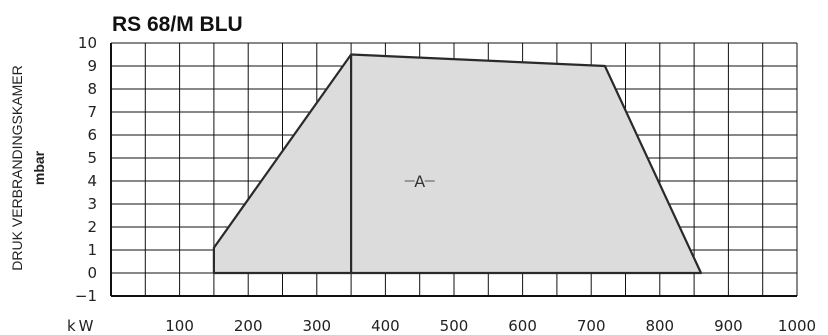  Describe the element at coordinates (522, 326) in the screenshot. I see `x-tick-label: 600` at that location.